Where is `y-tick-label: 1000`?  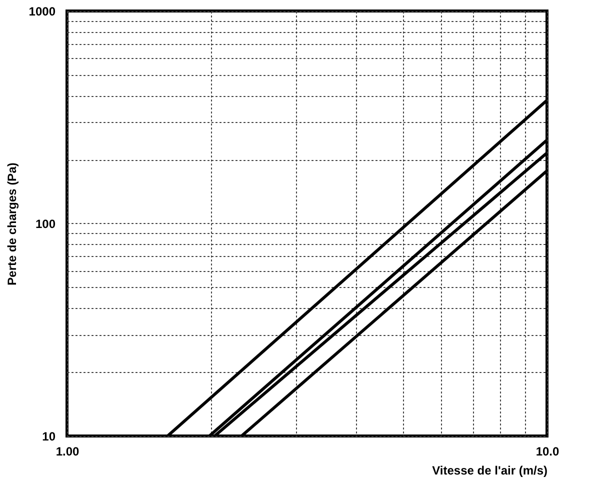
y-tick-label: 1000 is located at coordinates (42, 11).